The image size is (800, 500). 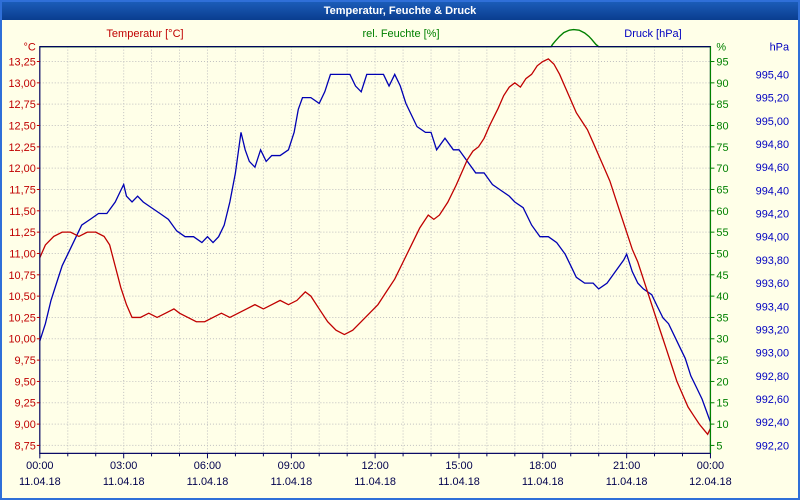 What do you see at coordinates (772, 446) in the screenshot?
I see `svg-text: 992,20` at bounding box center [772, 446].